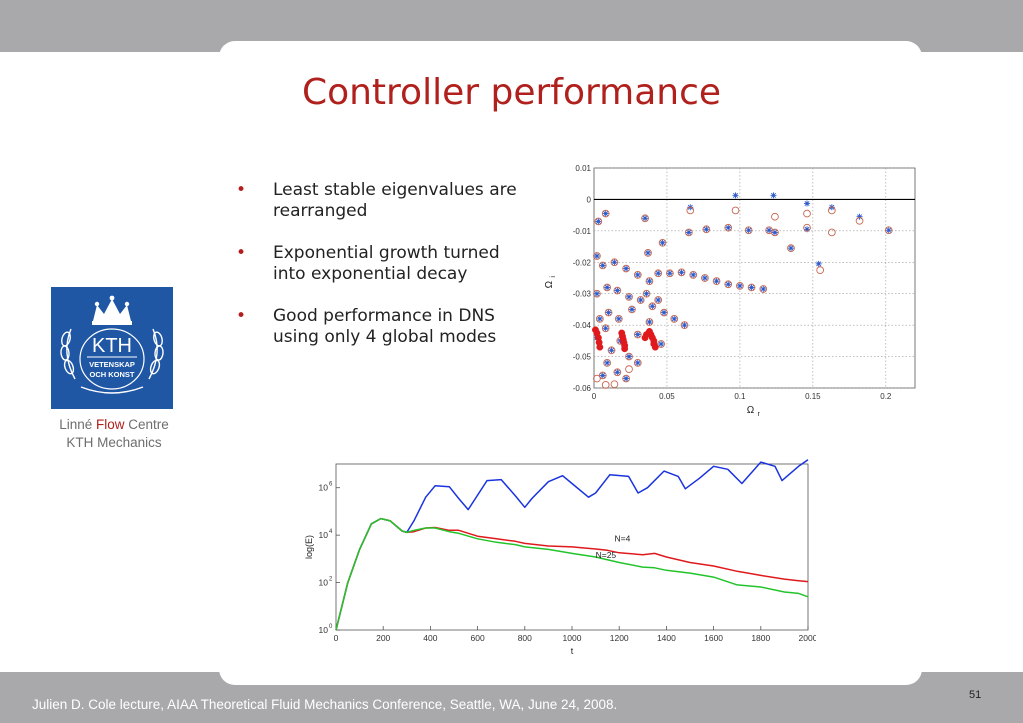 The height and width of the screenshot is (723, 1023). Describe the element at coordinates (112, 364) in the screenshot. I see `logo-text-line1: VETENSKAP` at that location.